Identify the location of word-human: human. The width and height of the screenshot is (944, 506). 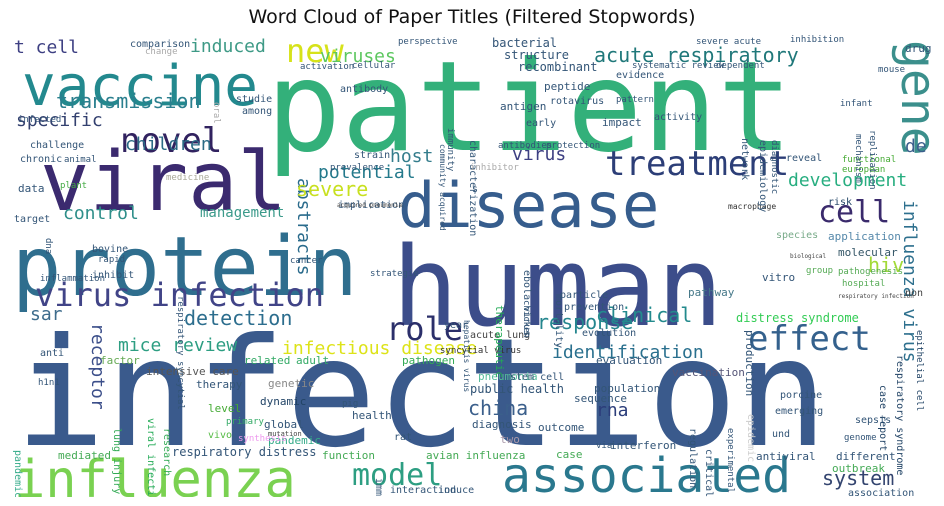
(557, 287).